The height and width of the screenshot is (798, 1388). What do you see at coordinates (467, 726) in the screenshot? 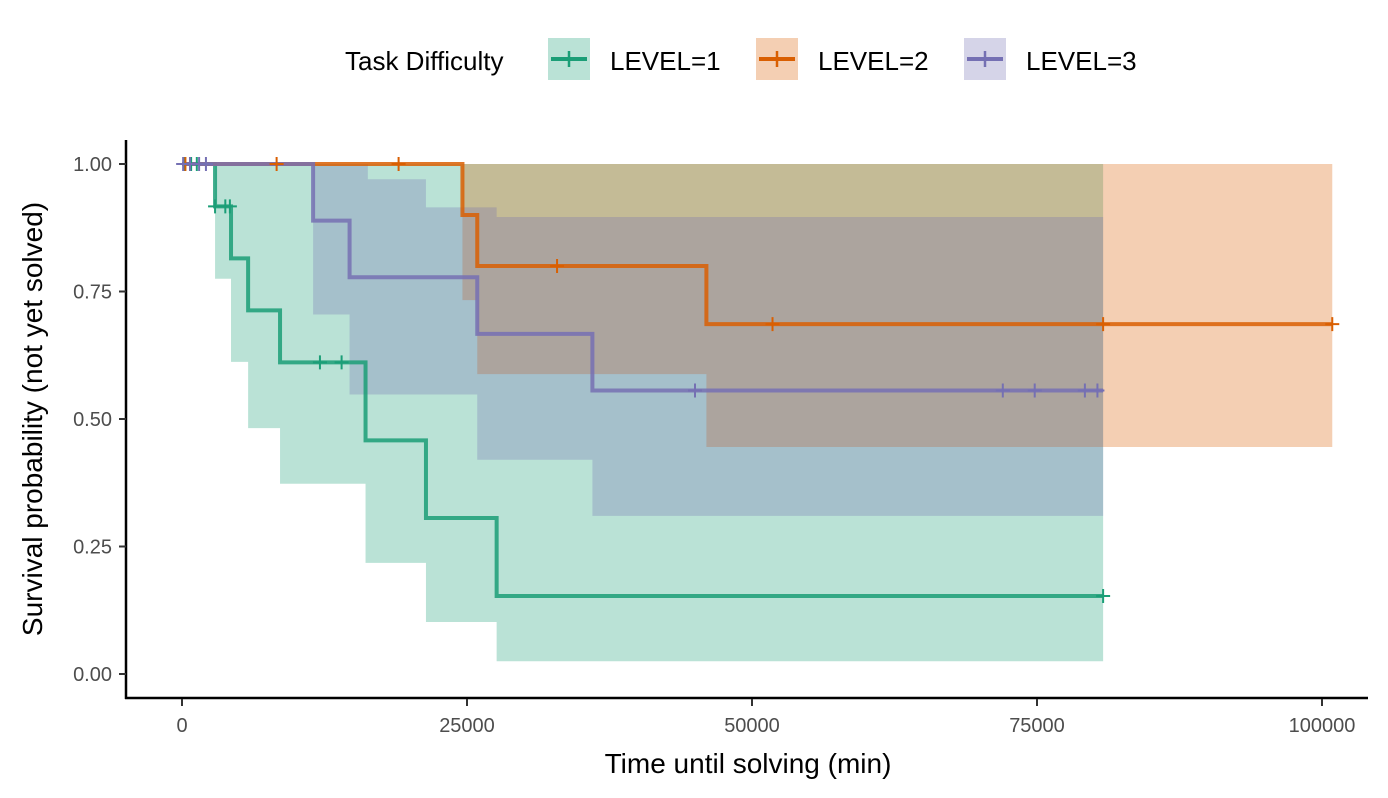
I see `x-tick-label: 25000` at bounding box center [467, 726].